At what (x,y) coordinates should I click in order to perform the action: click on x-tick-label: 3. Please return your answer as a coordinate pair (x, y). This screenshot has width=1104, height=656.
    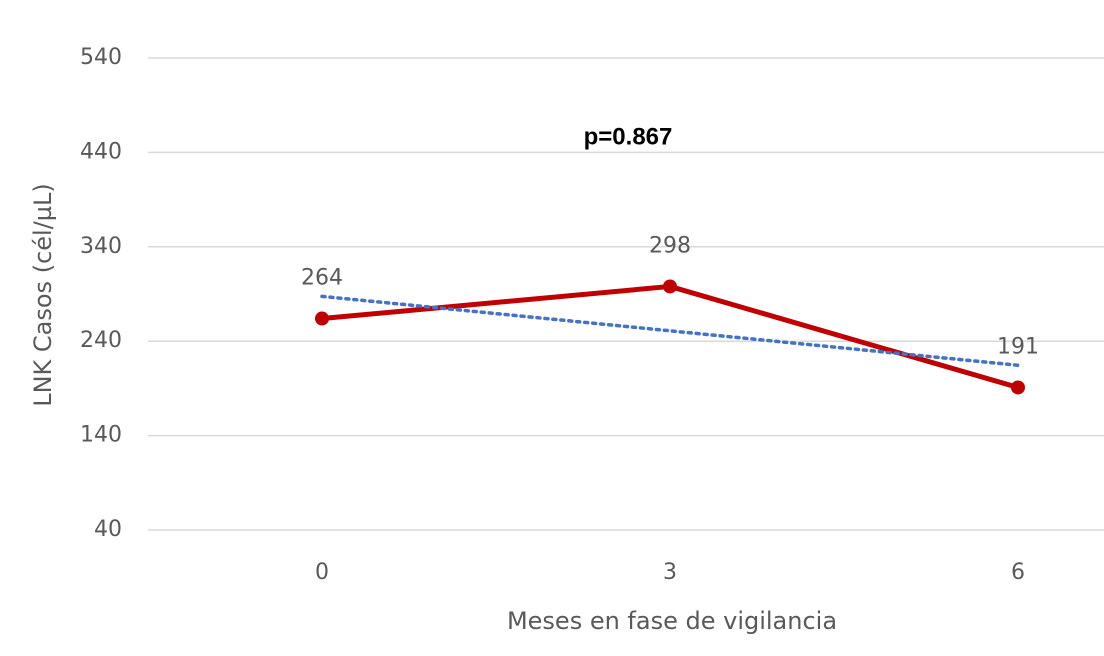
    Looking at the image, I should click on (670, 572).